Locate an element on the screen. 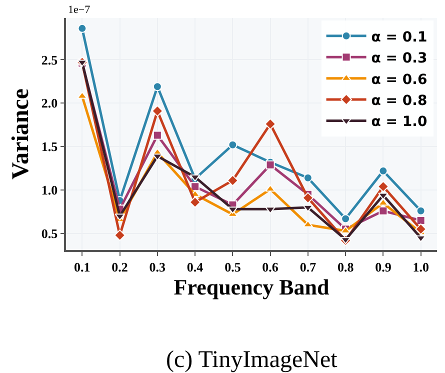  legend-label: α = 1.0 is located at coordinates (399, 122).